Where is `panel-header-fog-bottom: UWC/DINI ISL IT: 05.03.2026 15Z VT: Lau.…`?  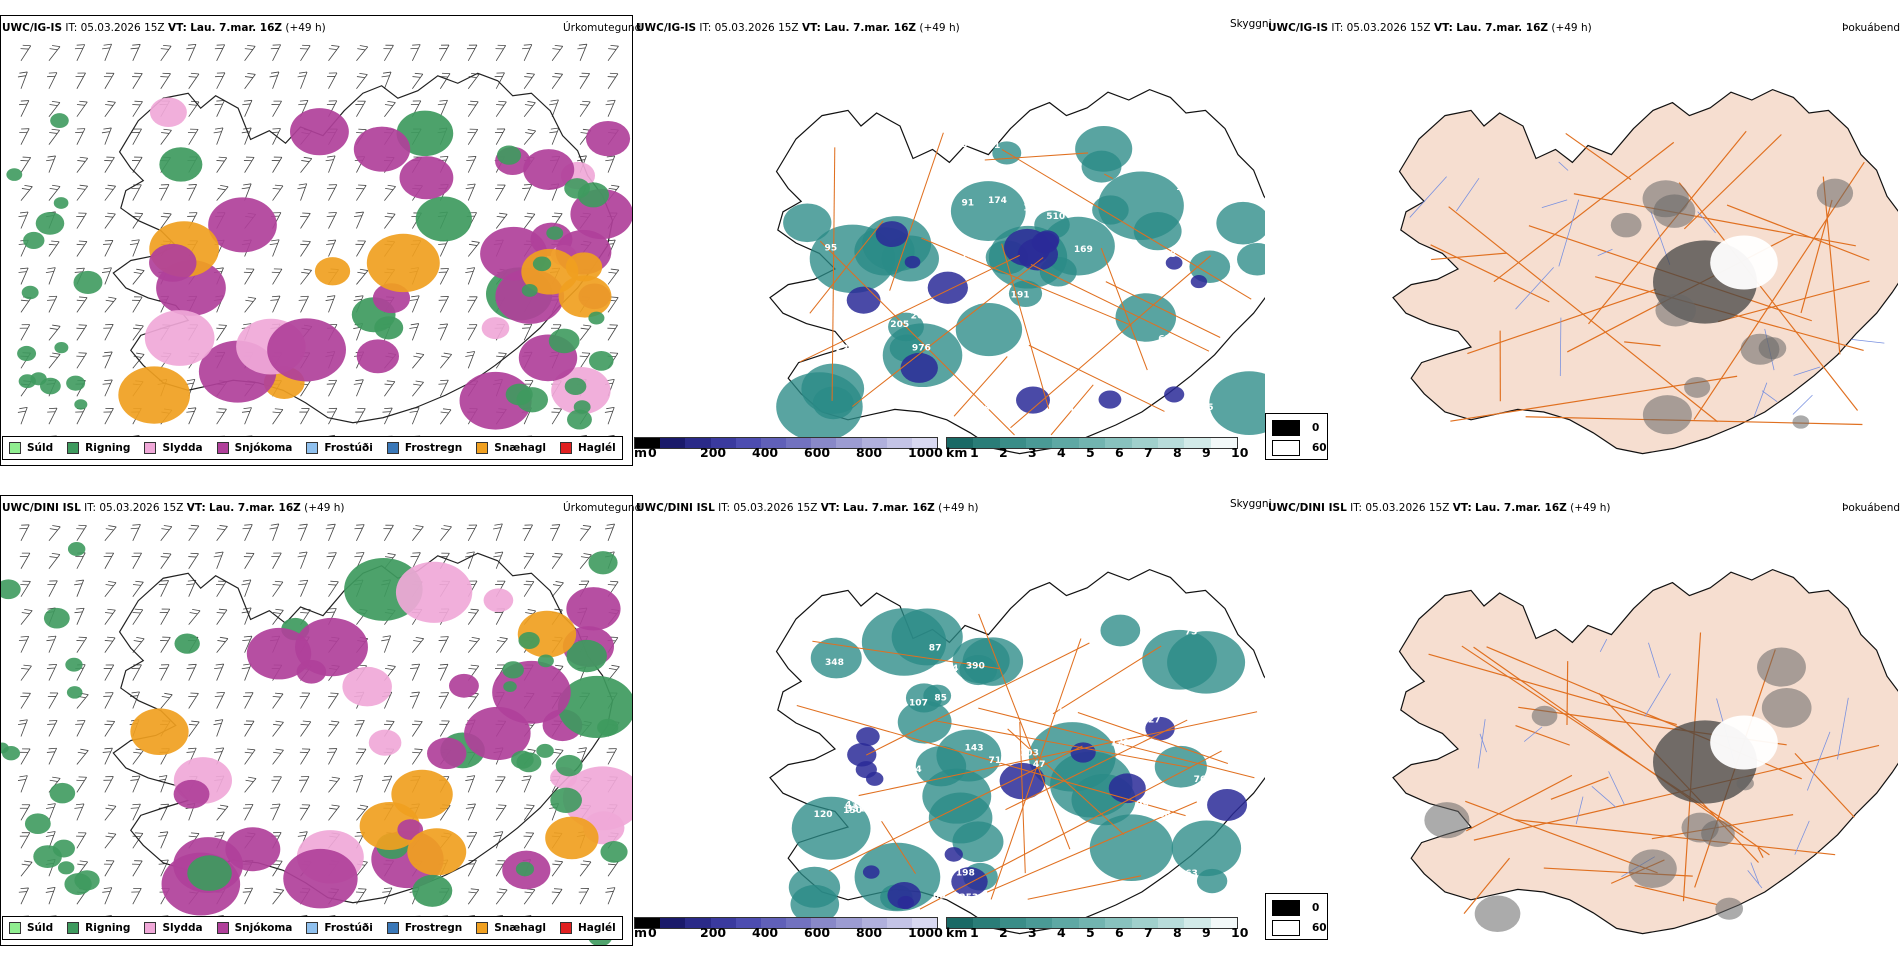
panel-header-fog-bottom: UWC/DINI ISL IT: 05.03.2026 15Z VT: Lau.… is located at coordinates (1439, 508).